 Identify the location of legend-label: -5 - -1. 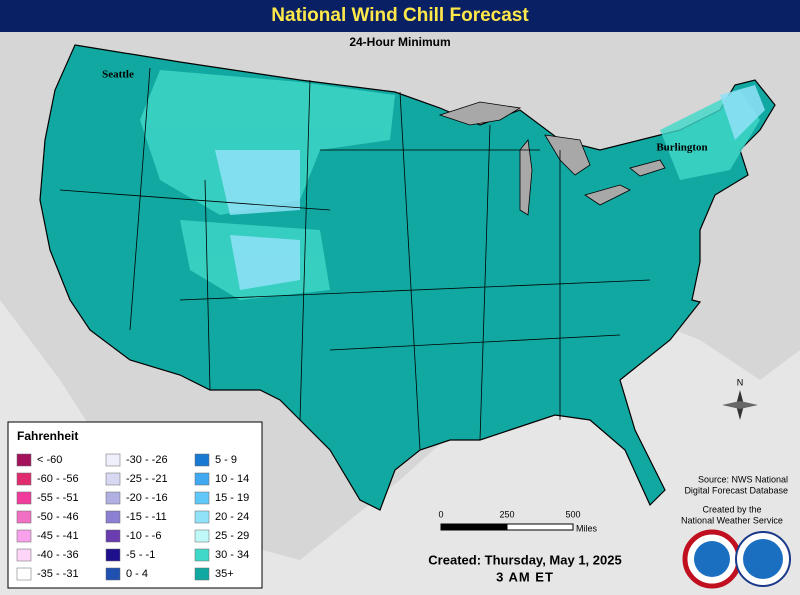
(140, 555).